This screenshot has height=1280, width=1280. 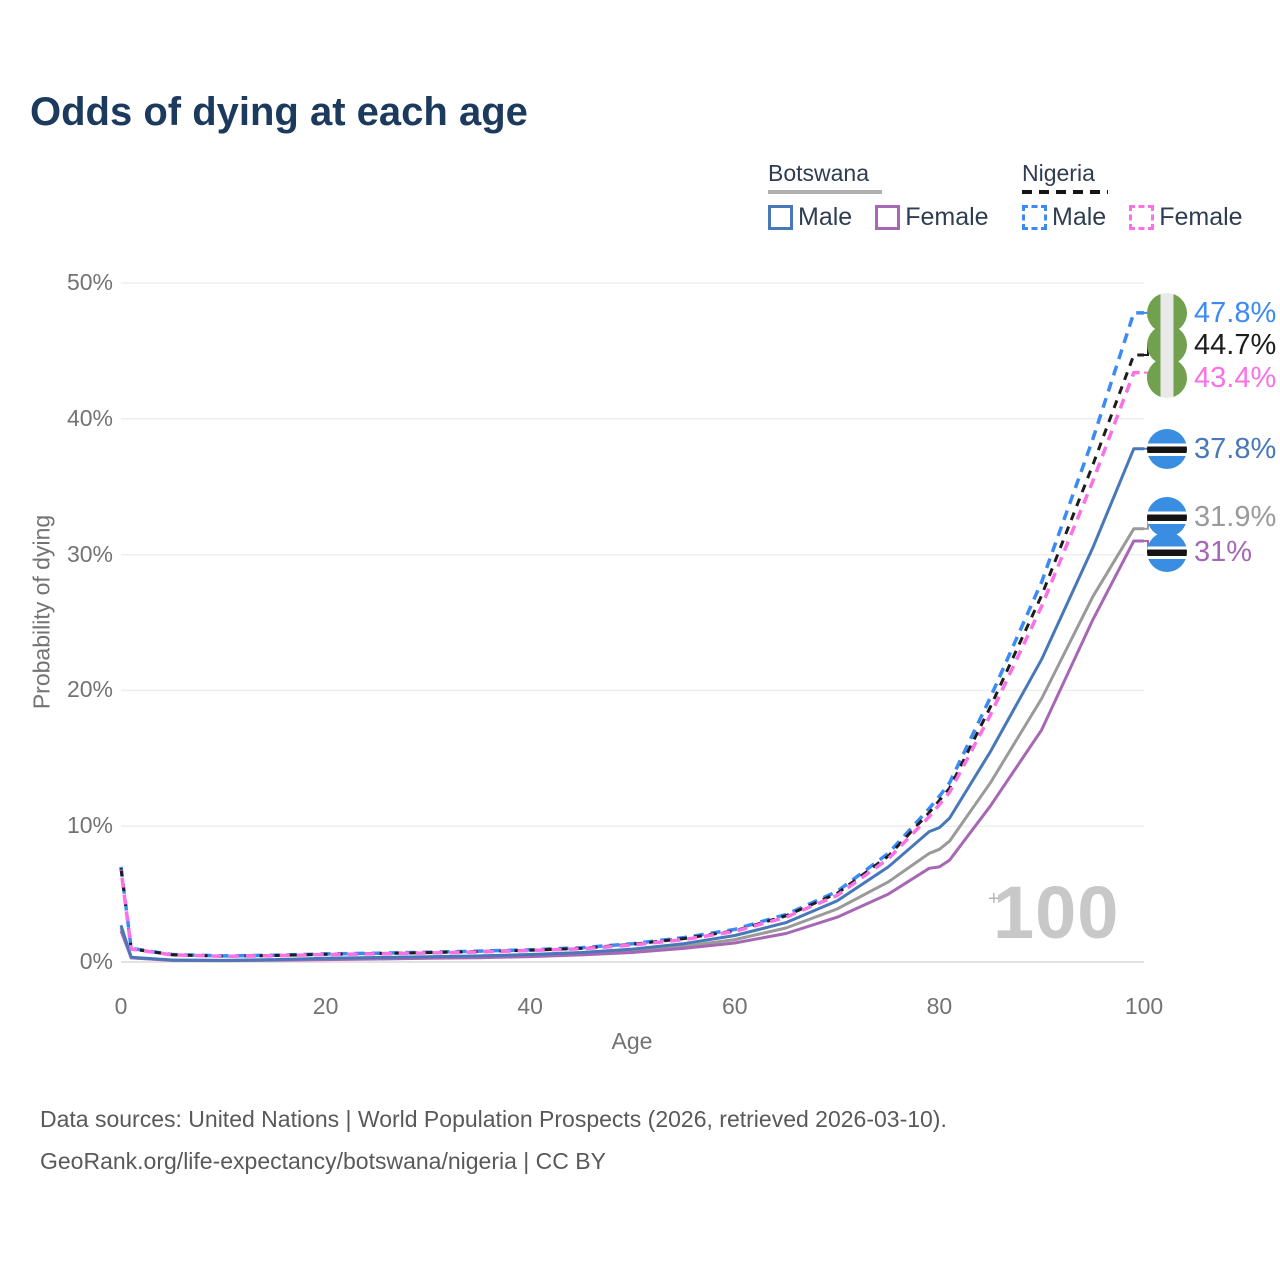 What do you see at coordinates (121, 1006) in the screenshot?
I see `x-tick-label: 0` at bounding box center [121, 1006].